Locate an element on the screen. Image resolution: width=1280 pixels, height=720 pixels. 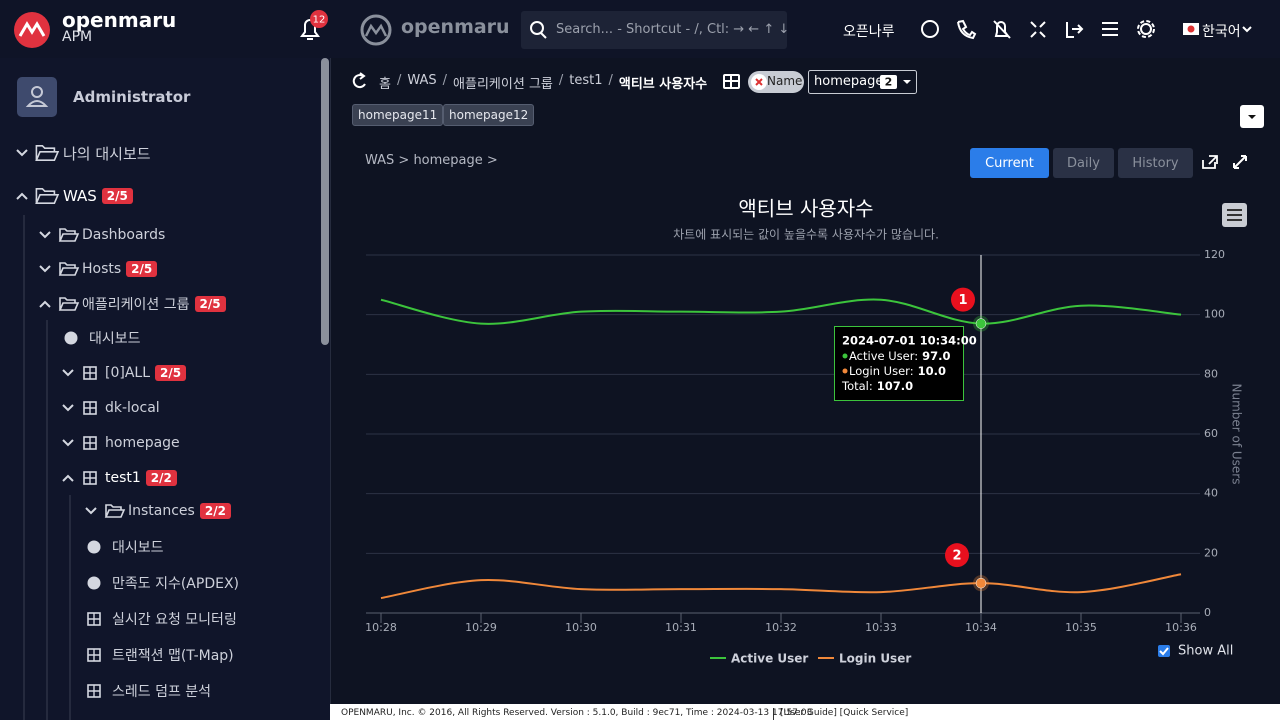
tooltip-value: 10.0 is located at coordinates (932, 371).